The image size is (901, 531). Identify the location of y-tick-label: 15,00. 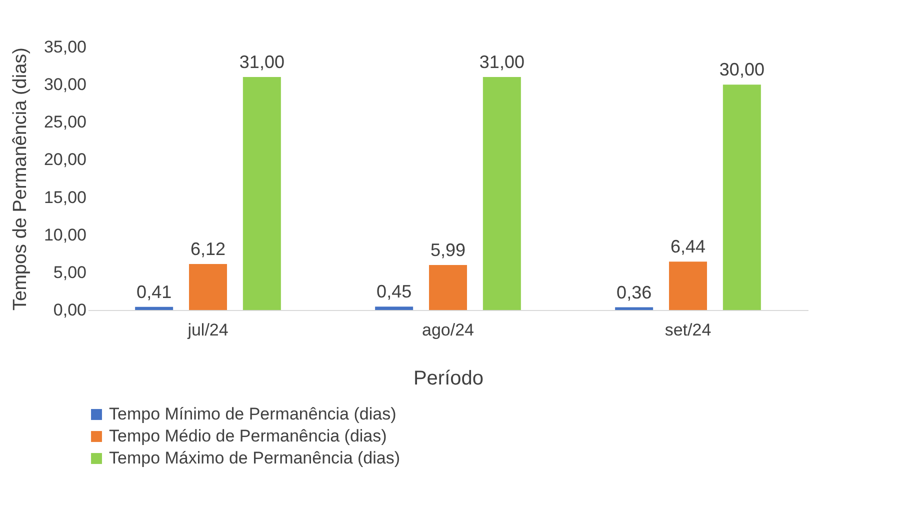
(65, 197).